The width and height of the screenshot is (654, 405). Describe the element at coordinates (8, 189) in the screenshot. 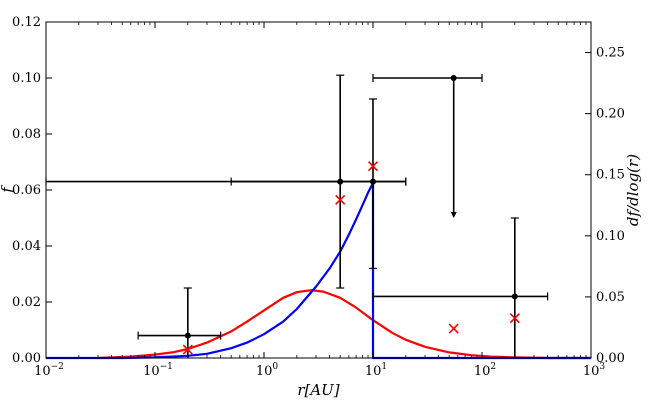

I see `left-y-axis-label: f` at that location.